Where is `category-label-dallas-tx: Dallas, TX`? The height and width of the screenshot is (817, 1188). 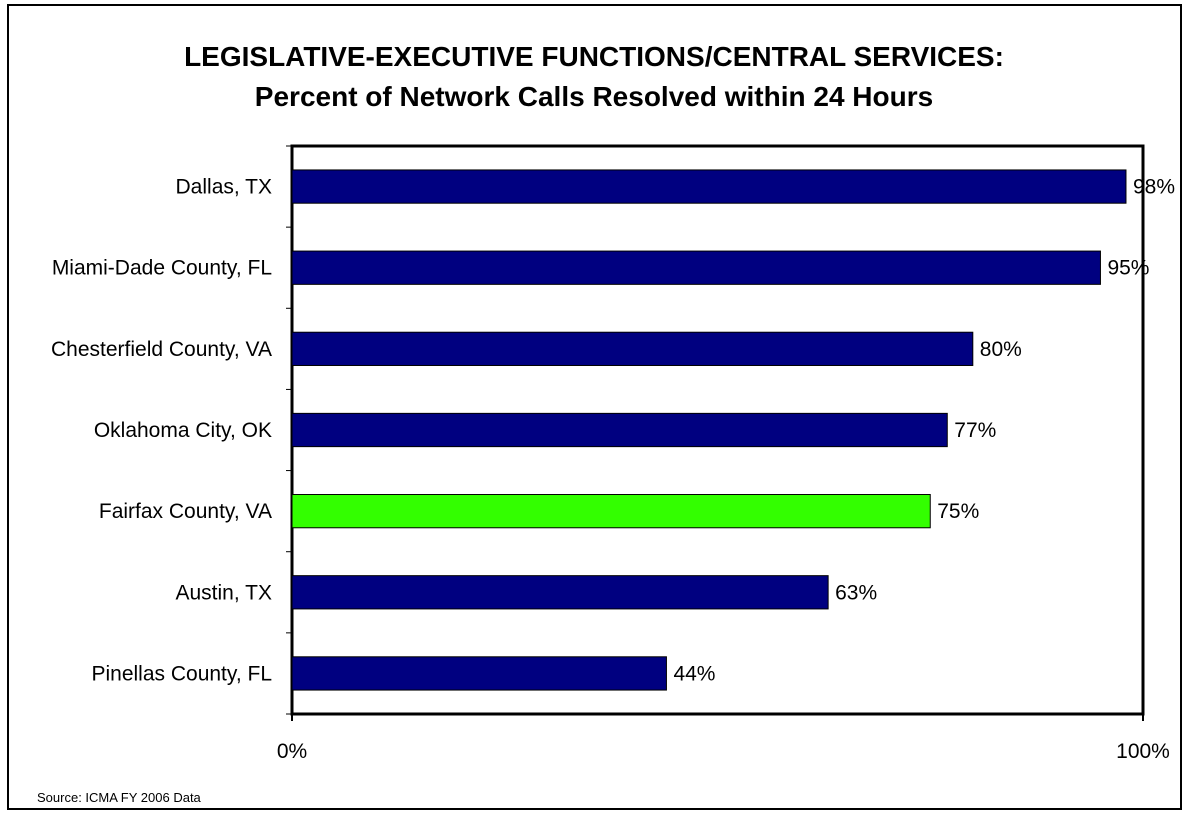 category-label-dallas-tx: Dallas, TX is located at coordinates (224, 187).